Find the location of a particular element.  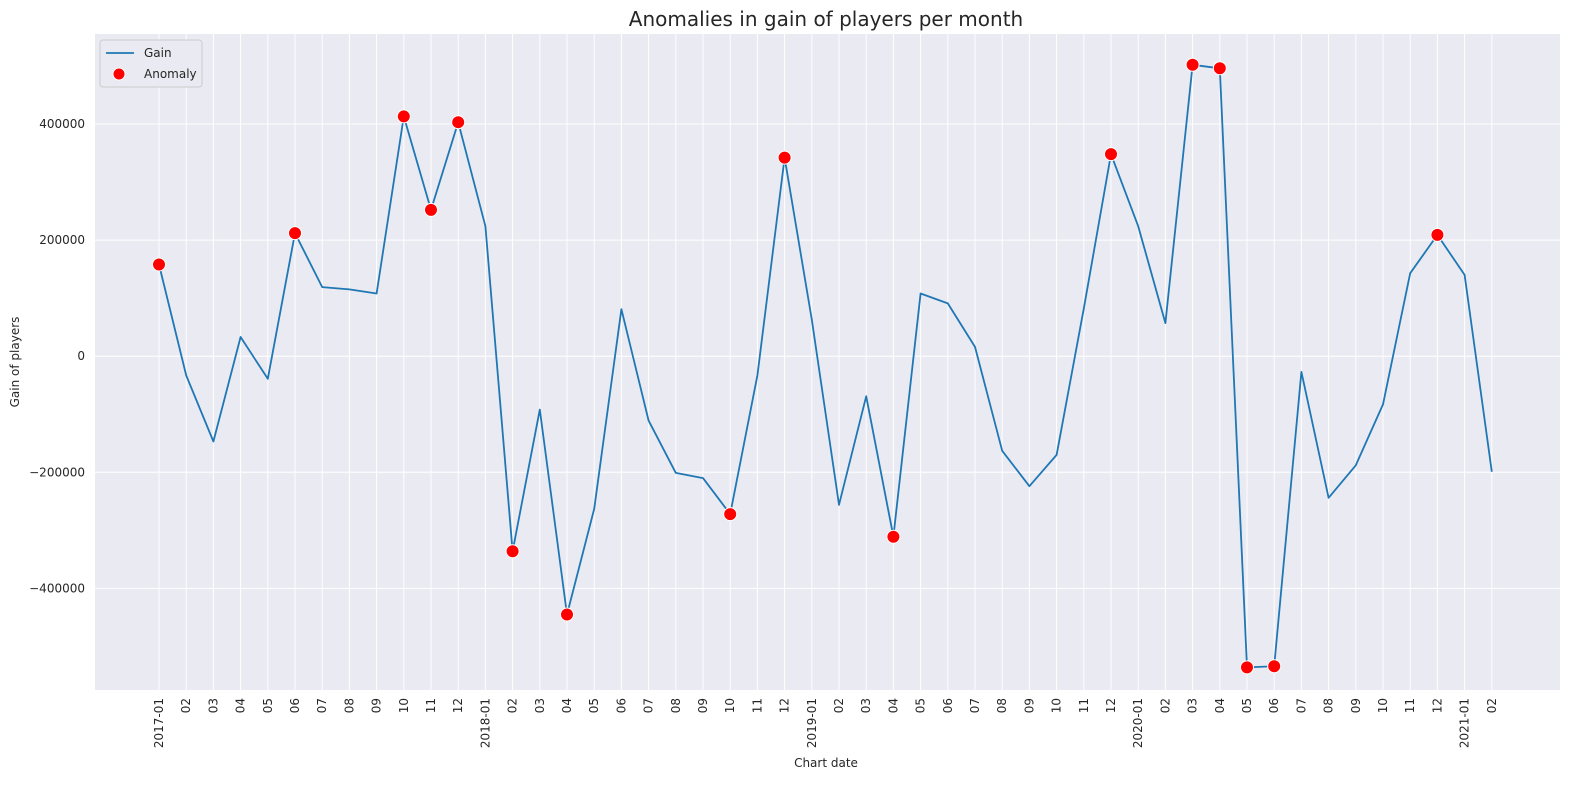

x-tick-label: 2017-01 is located at coordinates (159, 723).